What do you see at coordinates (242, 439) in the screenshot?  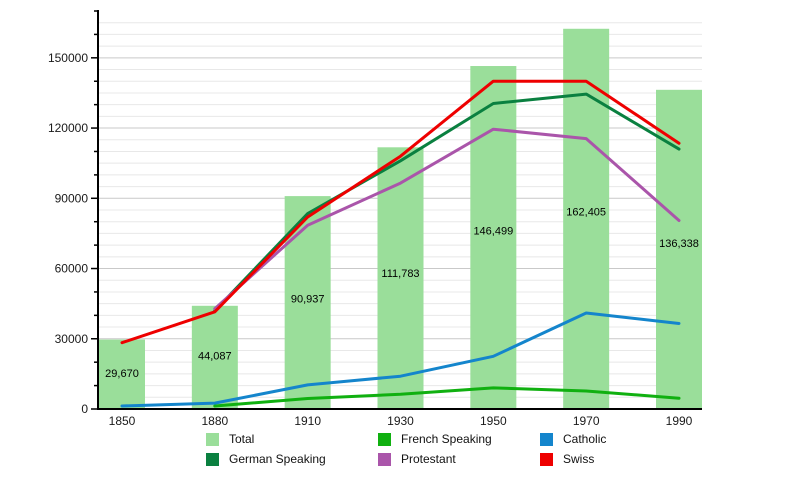 I see `legend-label-total: Total` at bounding box center [242, 439].